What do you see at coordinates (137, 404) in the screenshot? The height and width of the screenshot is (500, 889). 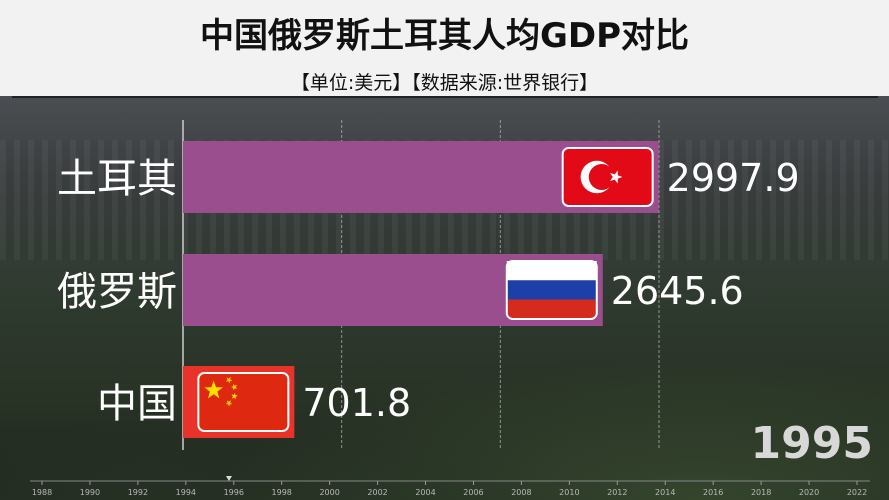 I see `category-label: 中国` at bounding box center [137, 404].